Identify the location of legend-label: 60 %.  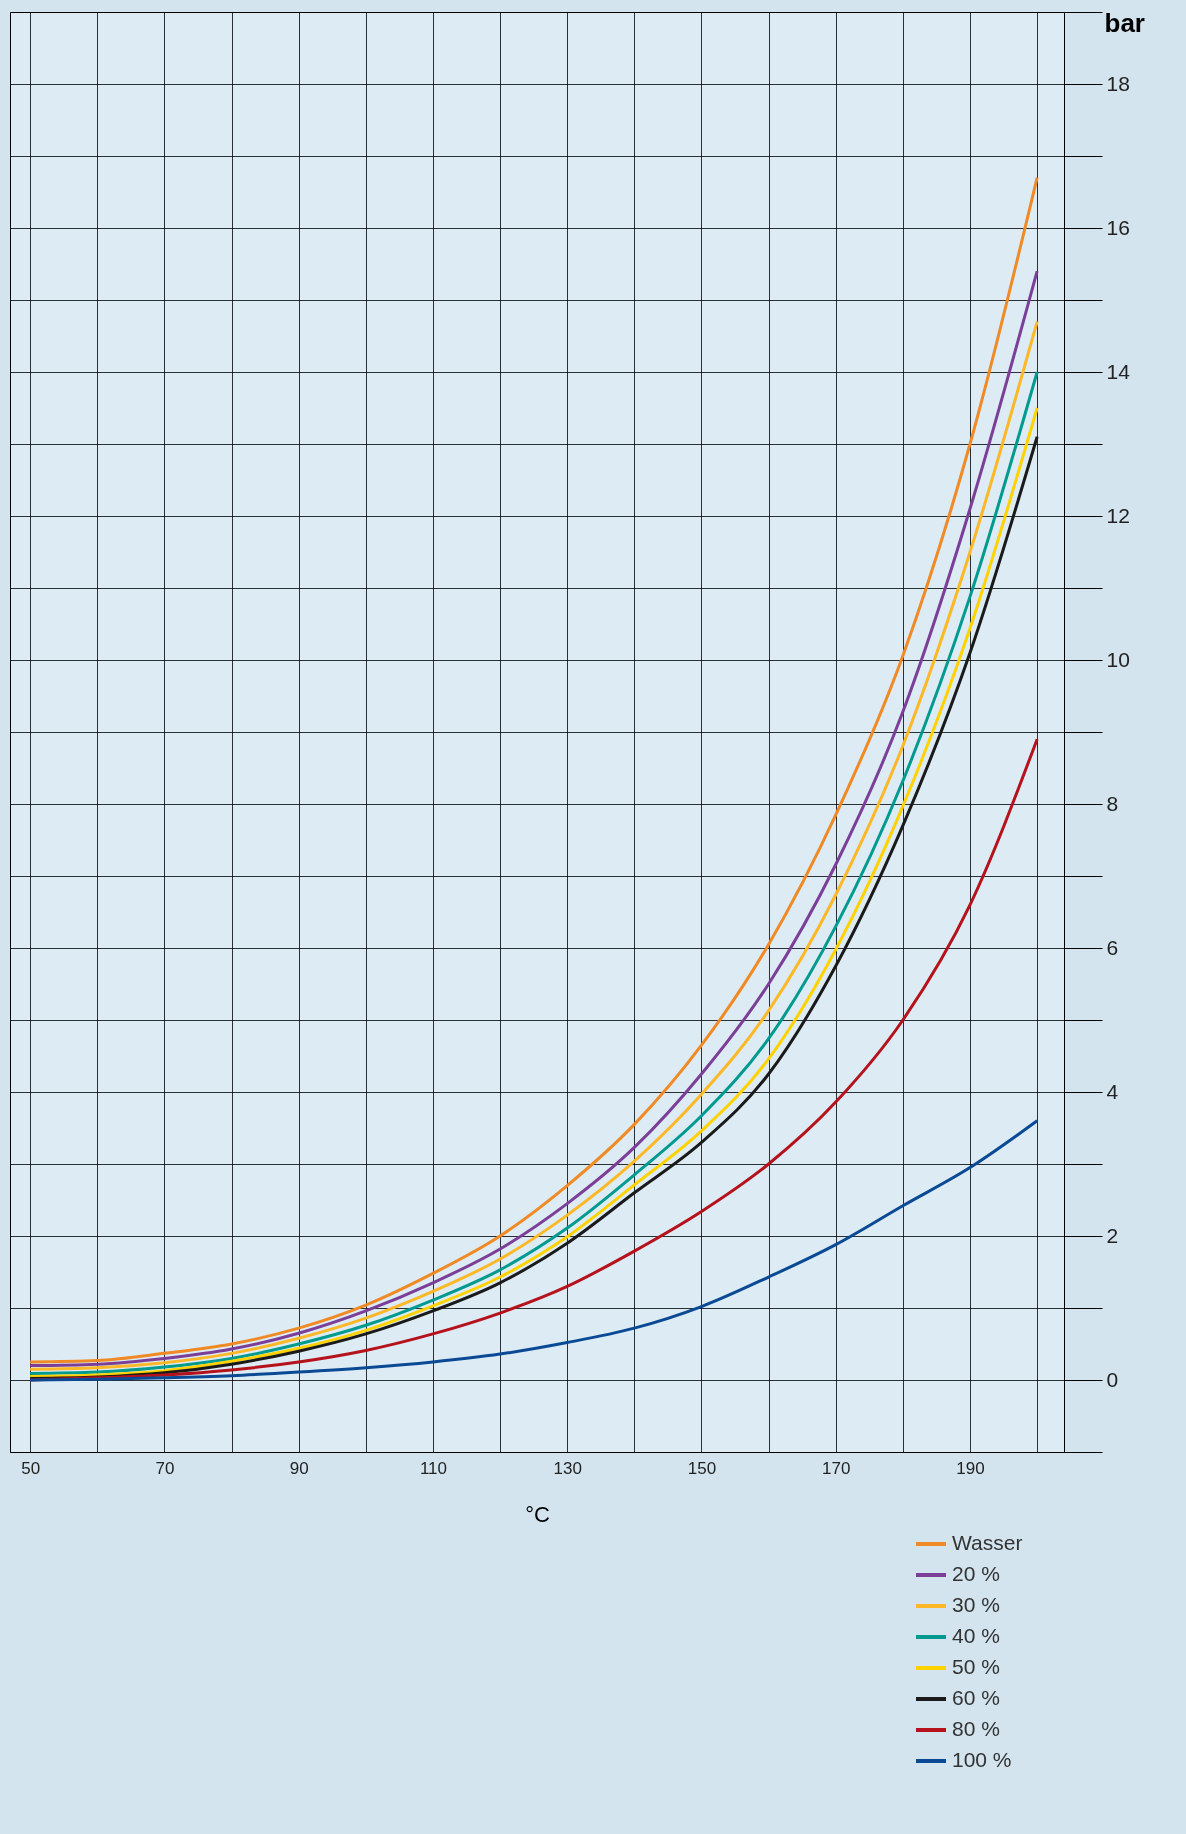
(976, 1697).